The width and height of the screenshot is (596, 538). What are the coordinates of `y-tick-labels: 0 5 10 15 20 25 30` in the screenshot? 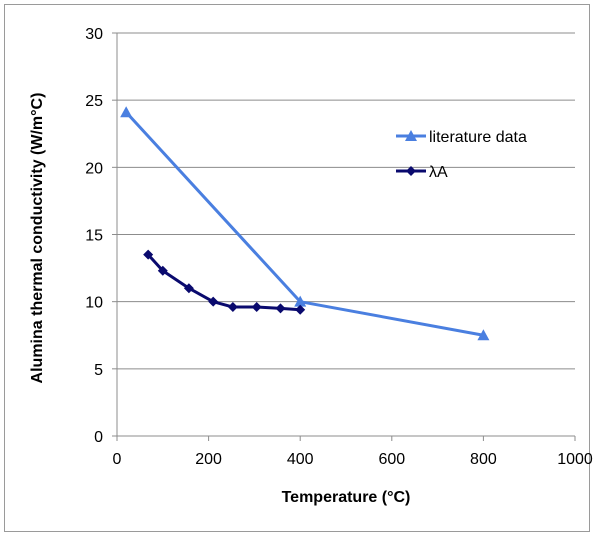 It's located at (101, 236).